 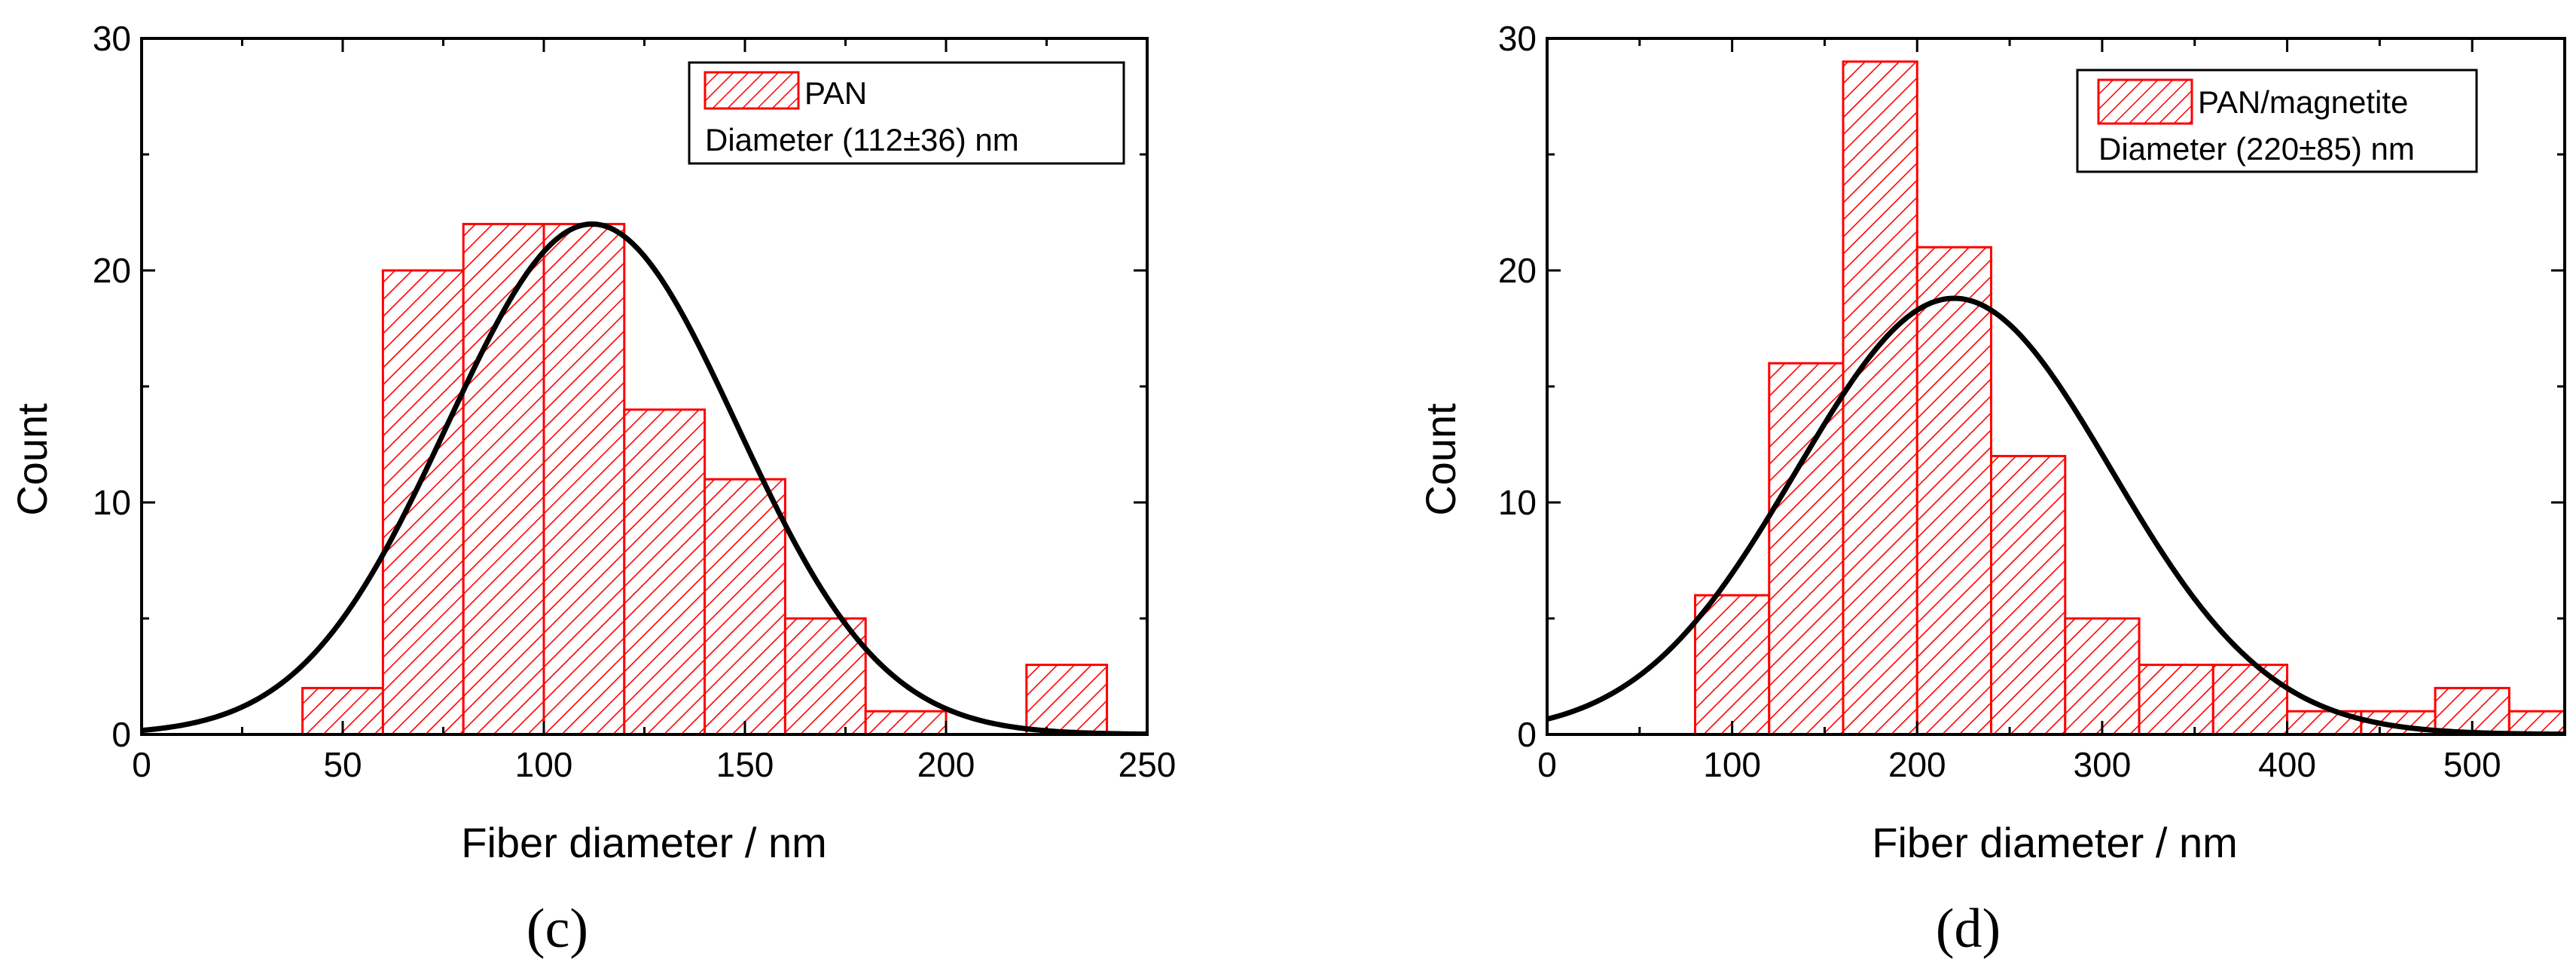 What do you see at coordinates (1969, 929) in the screenshot?
I see `panel-label: (d)` at bounding box center [1969, 929].